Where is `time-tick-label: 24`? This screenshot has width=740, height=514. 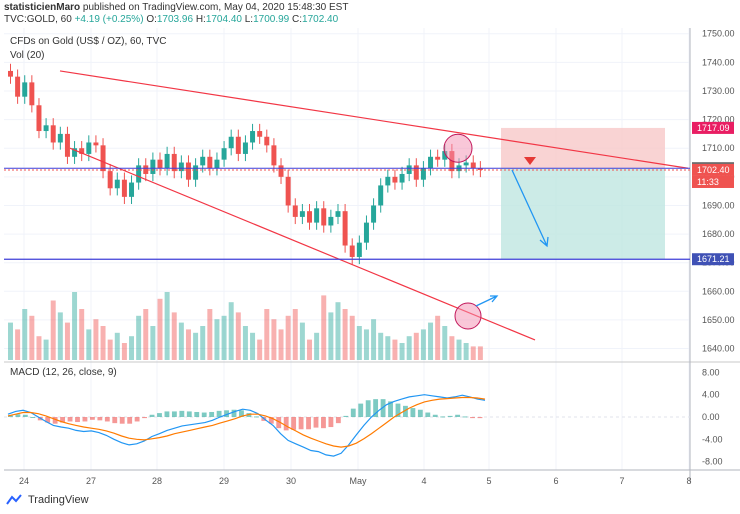 time-tick-label: 24 is located at coordinates (24, 481).